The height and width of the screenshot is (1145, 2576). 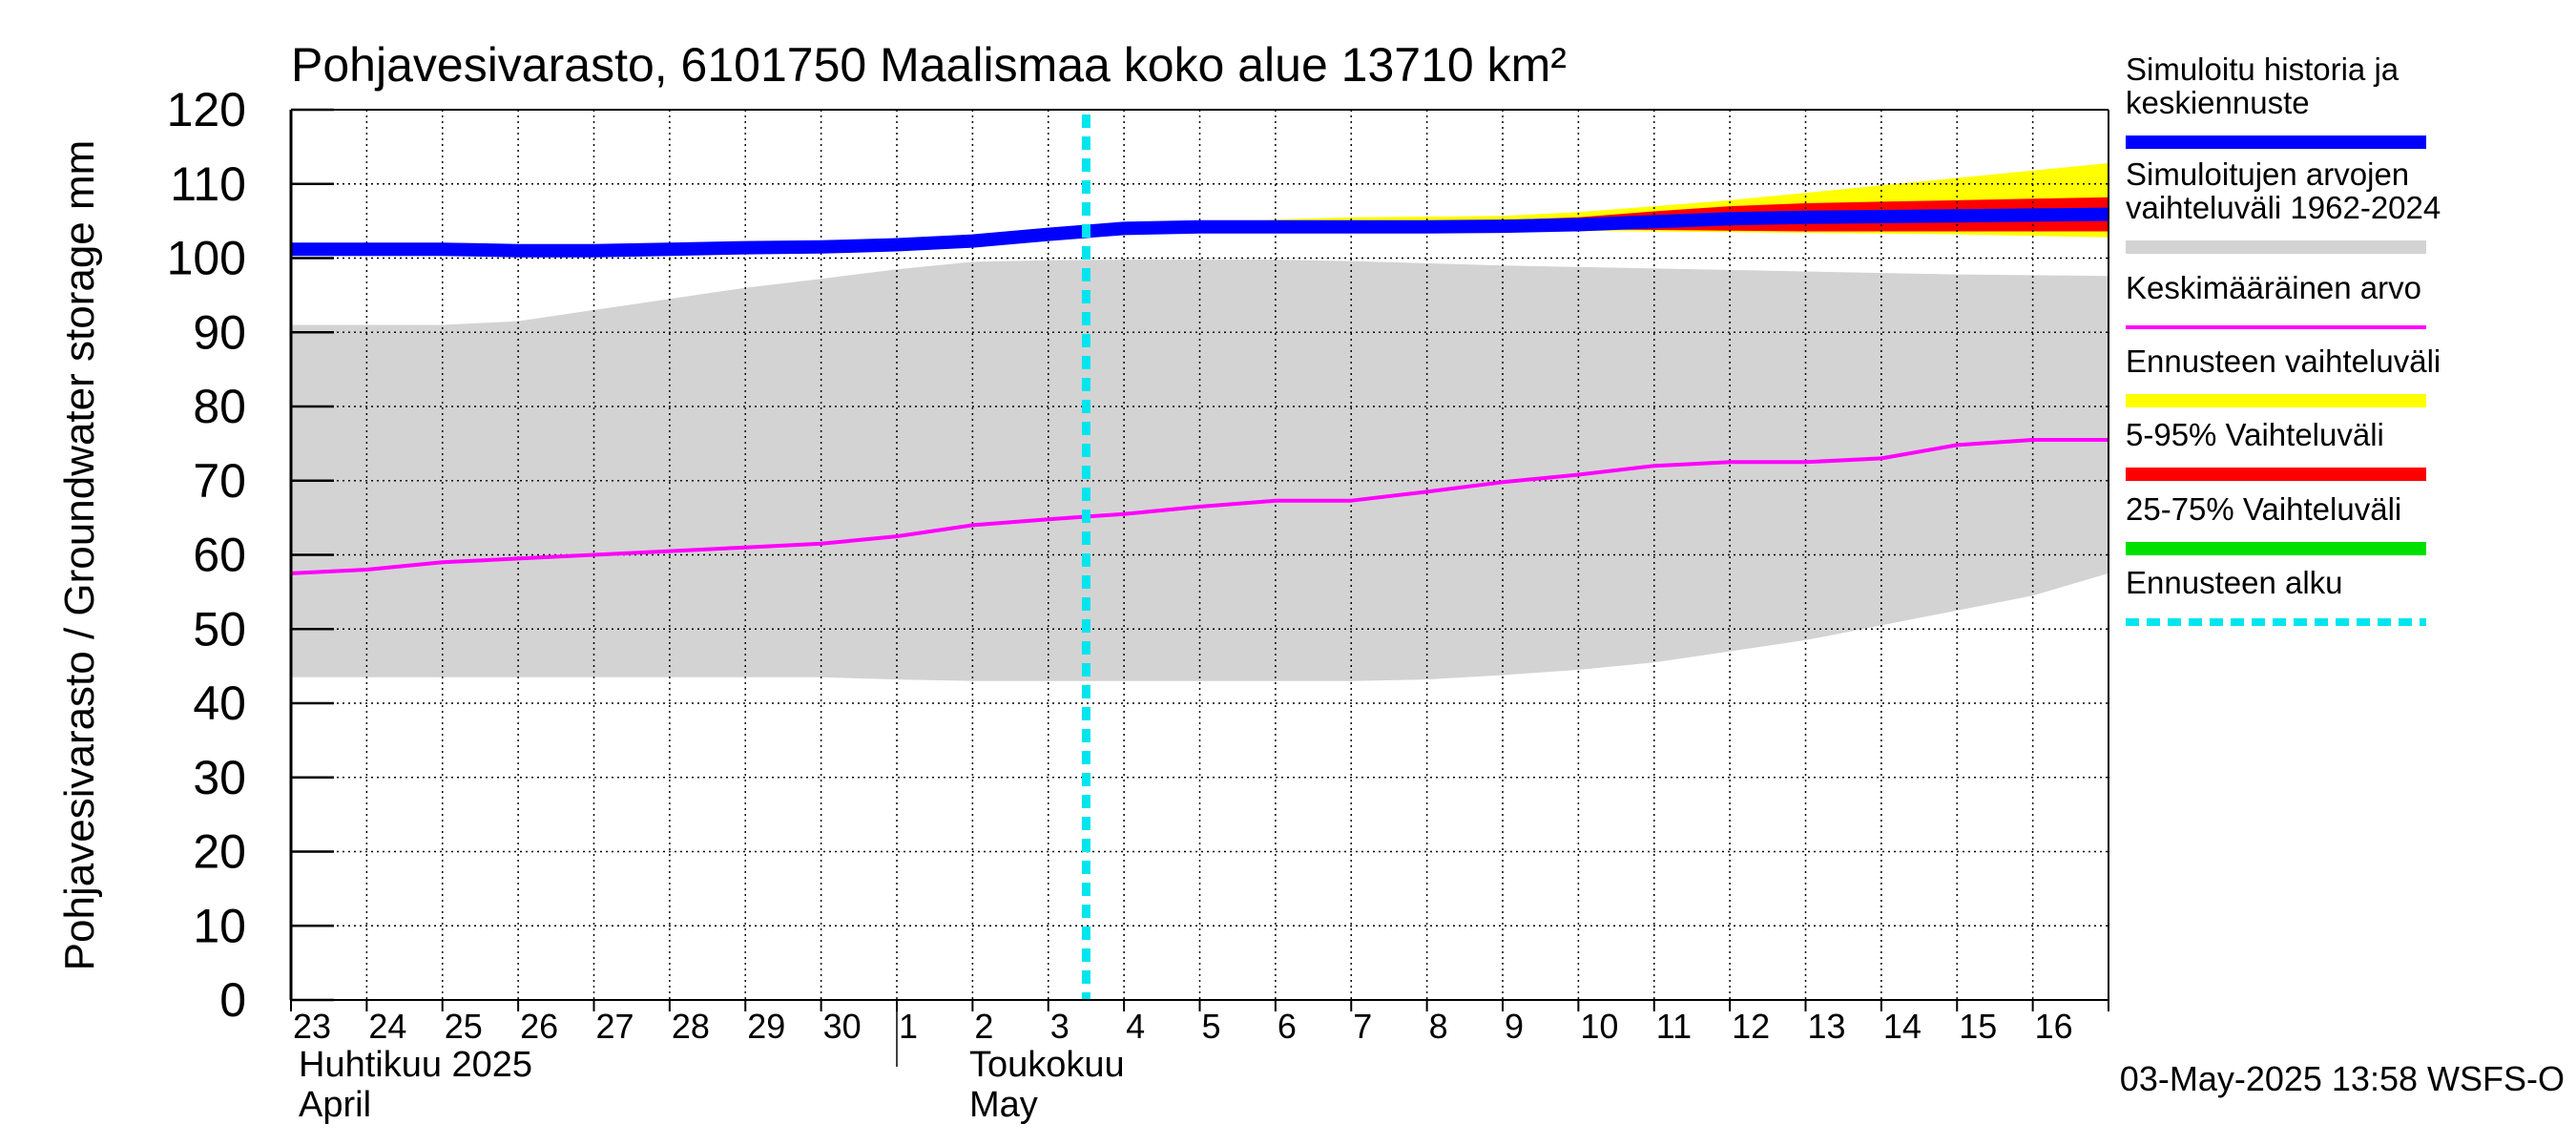 What do you see at coordinates (387, 1026) in the screenshot?
I see `x-tick-label: 24` at bounding box center [387, 1026].